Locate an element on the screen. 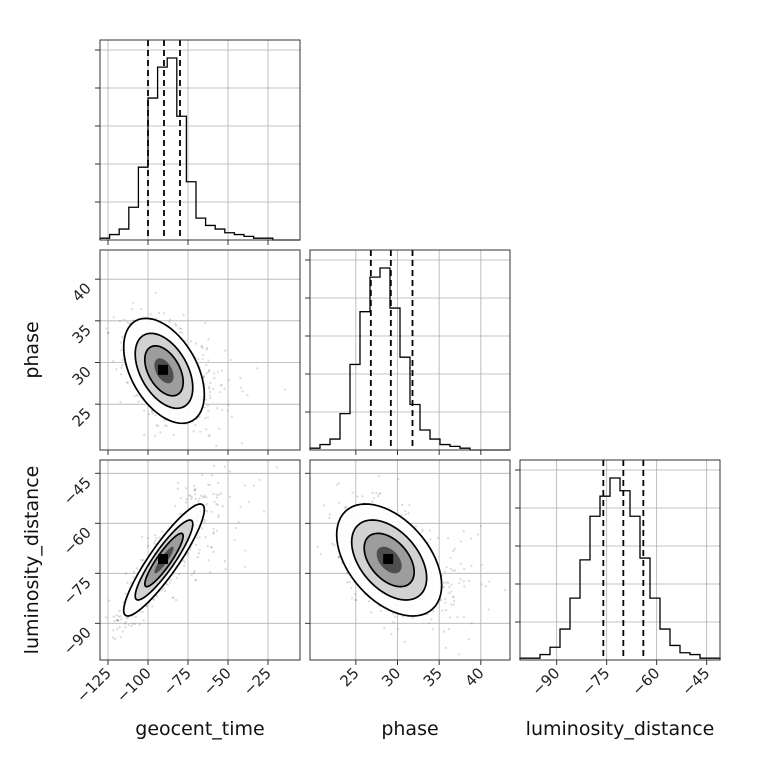 This screenshot has width=760, height=760. x-tick-label-phase: 25 is located at coordinates (349, 677).